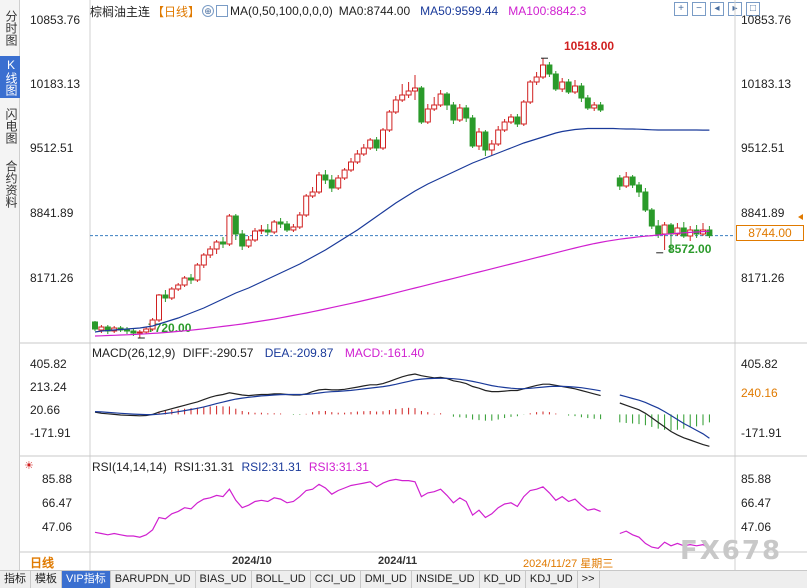 The width and height of the screenshot is (807, 588). What do you see at coordinates (10, 285) in the screenshot?
I see `sidebar: 分时图 K线图 闪电图 合约资料` at bounding box center [10, 285].